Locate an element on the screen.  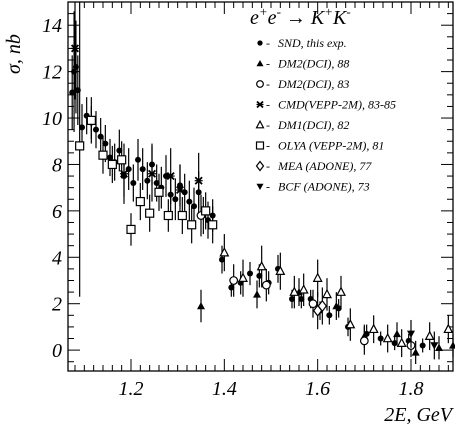
y-axis-label: σ, nb is located at coordinates (14, 54).